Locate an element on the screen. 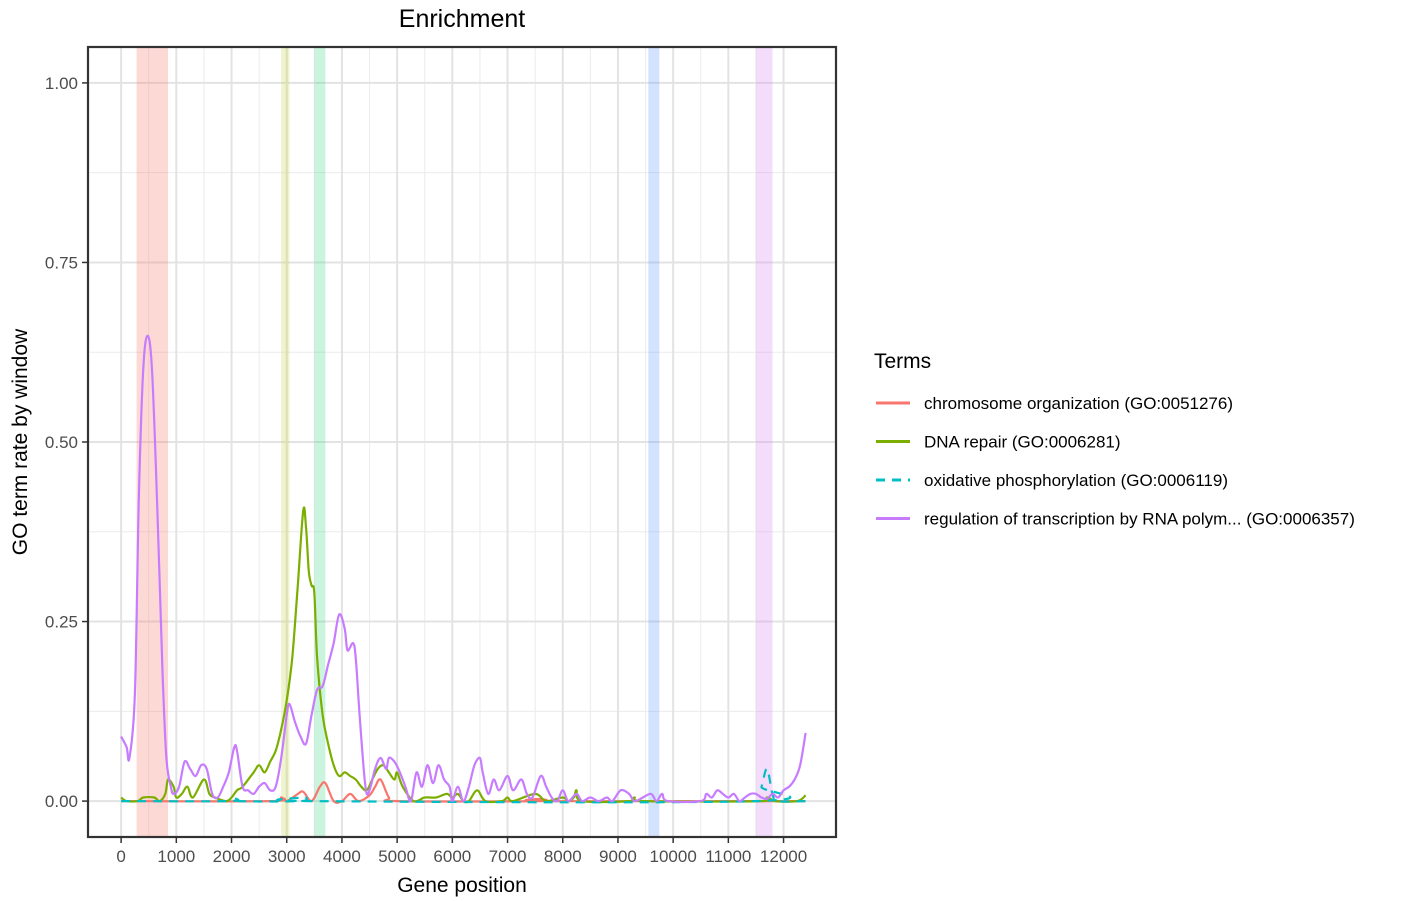 This screenshot has width=1426, height=901. y-tick-label: 0.75 is located at coordinates (61, 262).